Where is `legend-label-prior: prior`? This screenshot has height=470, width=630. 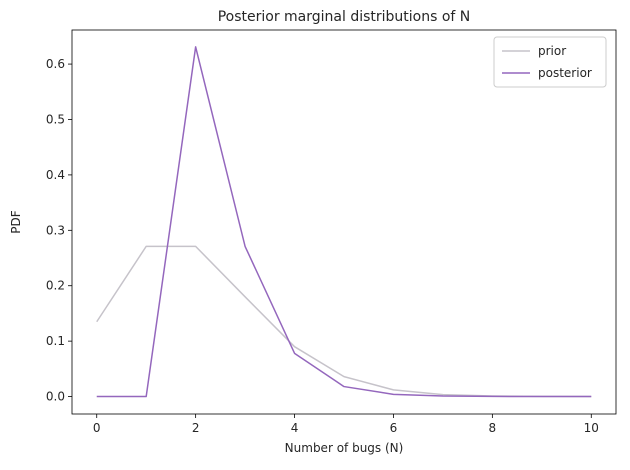
legend-label-prior: prior is located at coordinates (552, 51).